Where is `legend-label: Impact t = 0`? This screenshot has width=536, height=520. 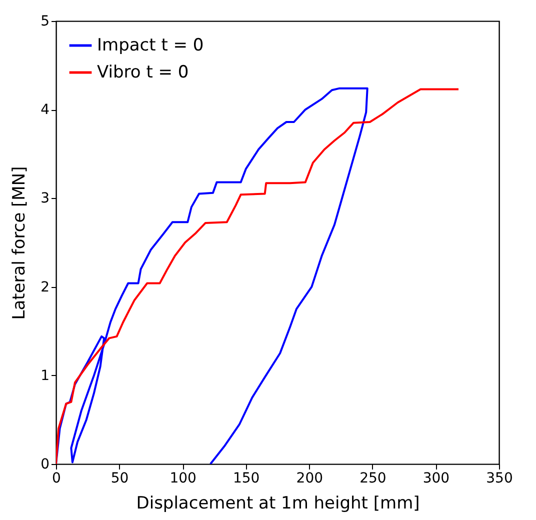 legend-label: Impact t = 0 is located at coordinates (150, 46).